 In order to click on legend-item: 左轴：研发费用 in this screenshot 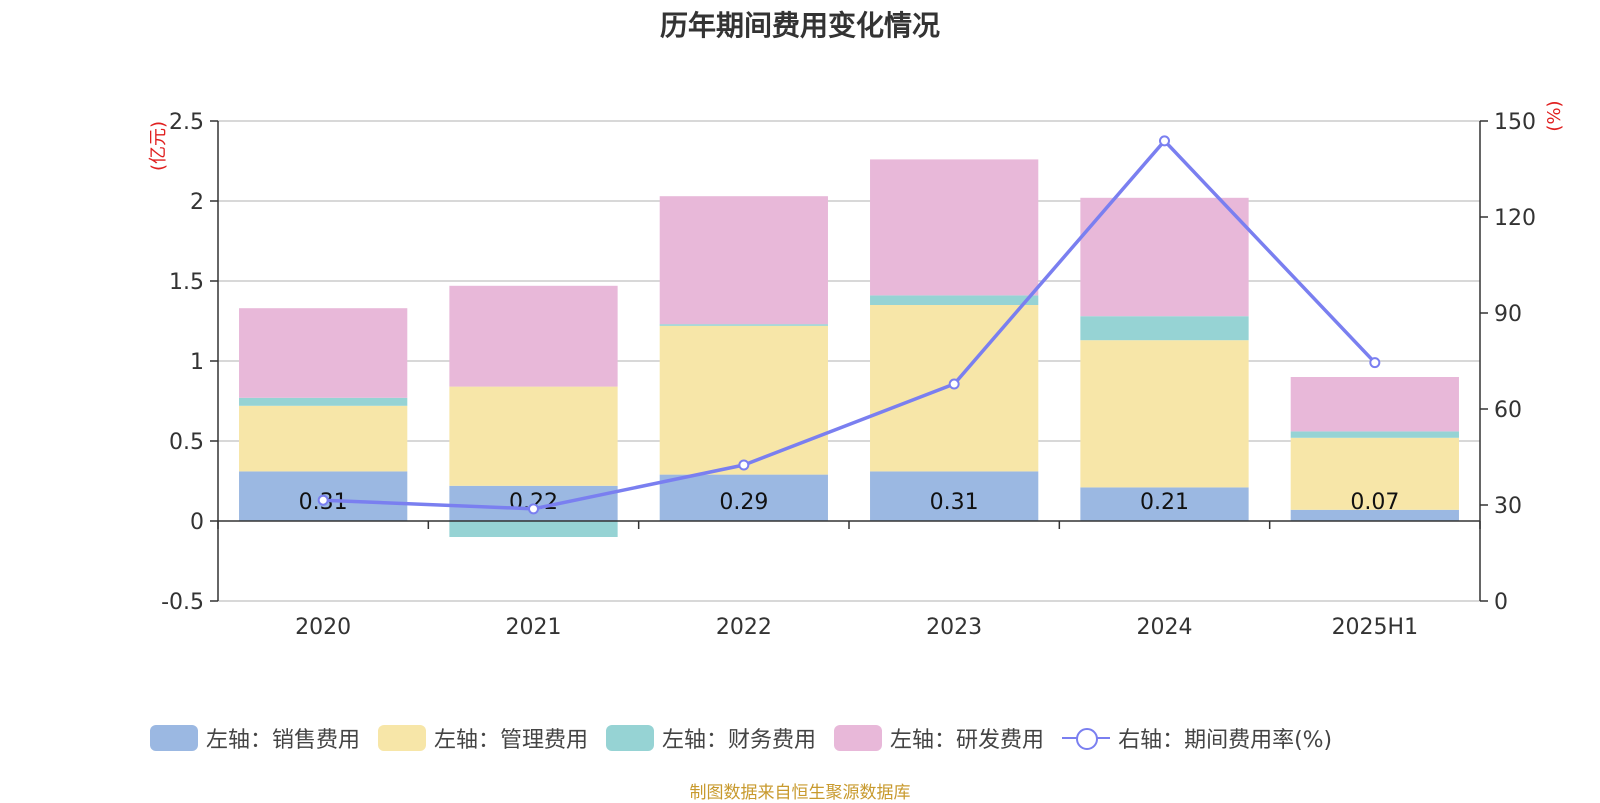, I will do `click(939, 738)`.